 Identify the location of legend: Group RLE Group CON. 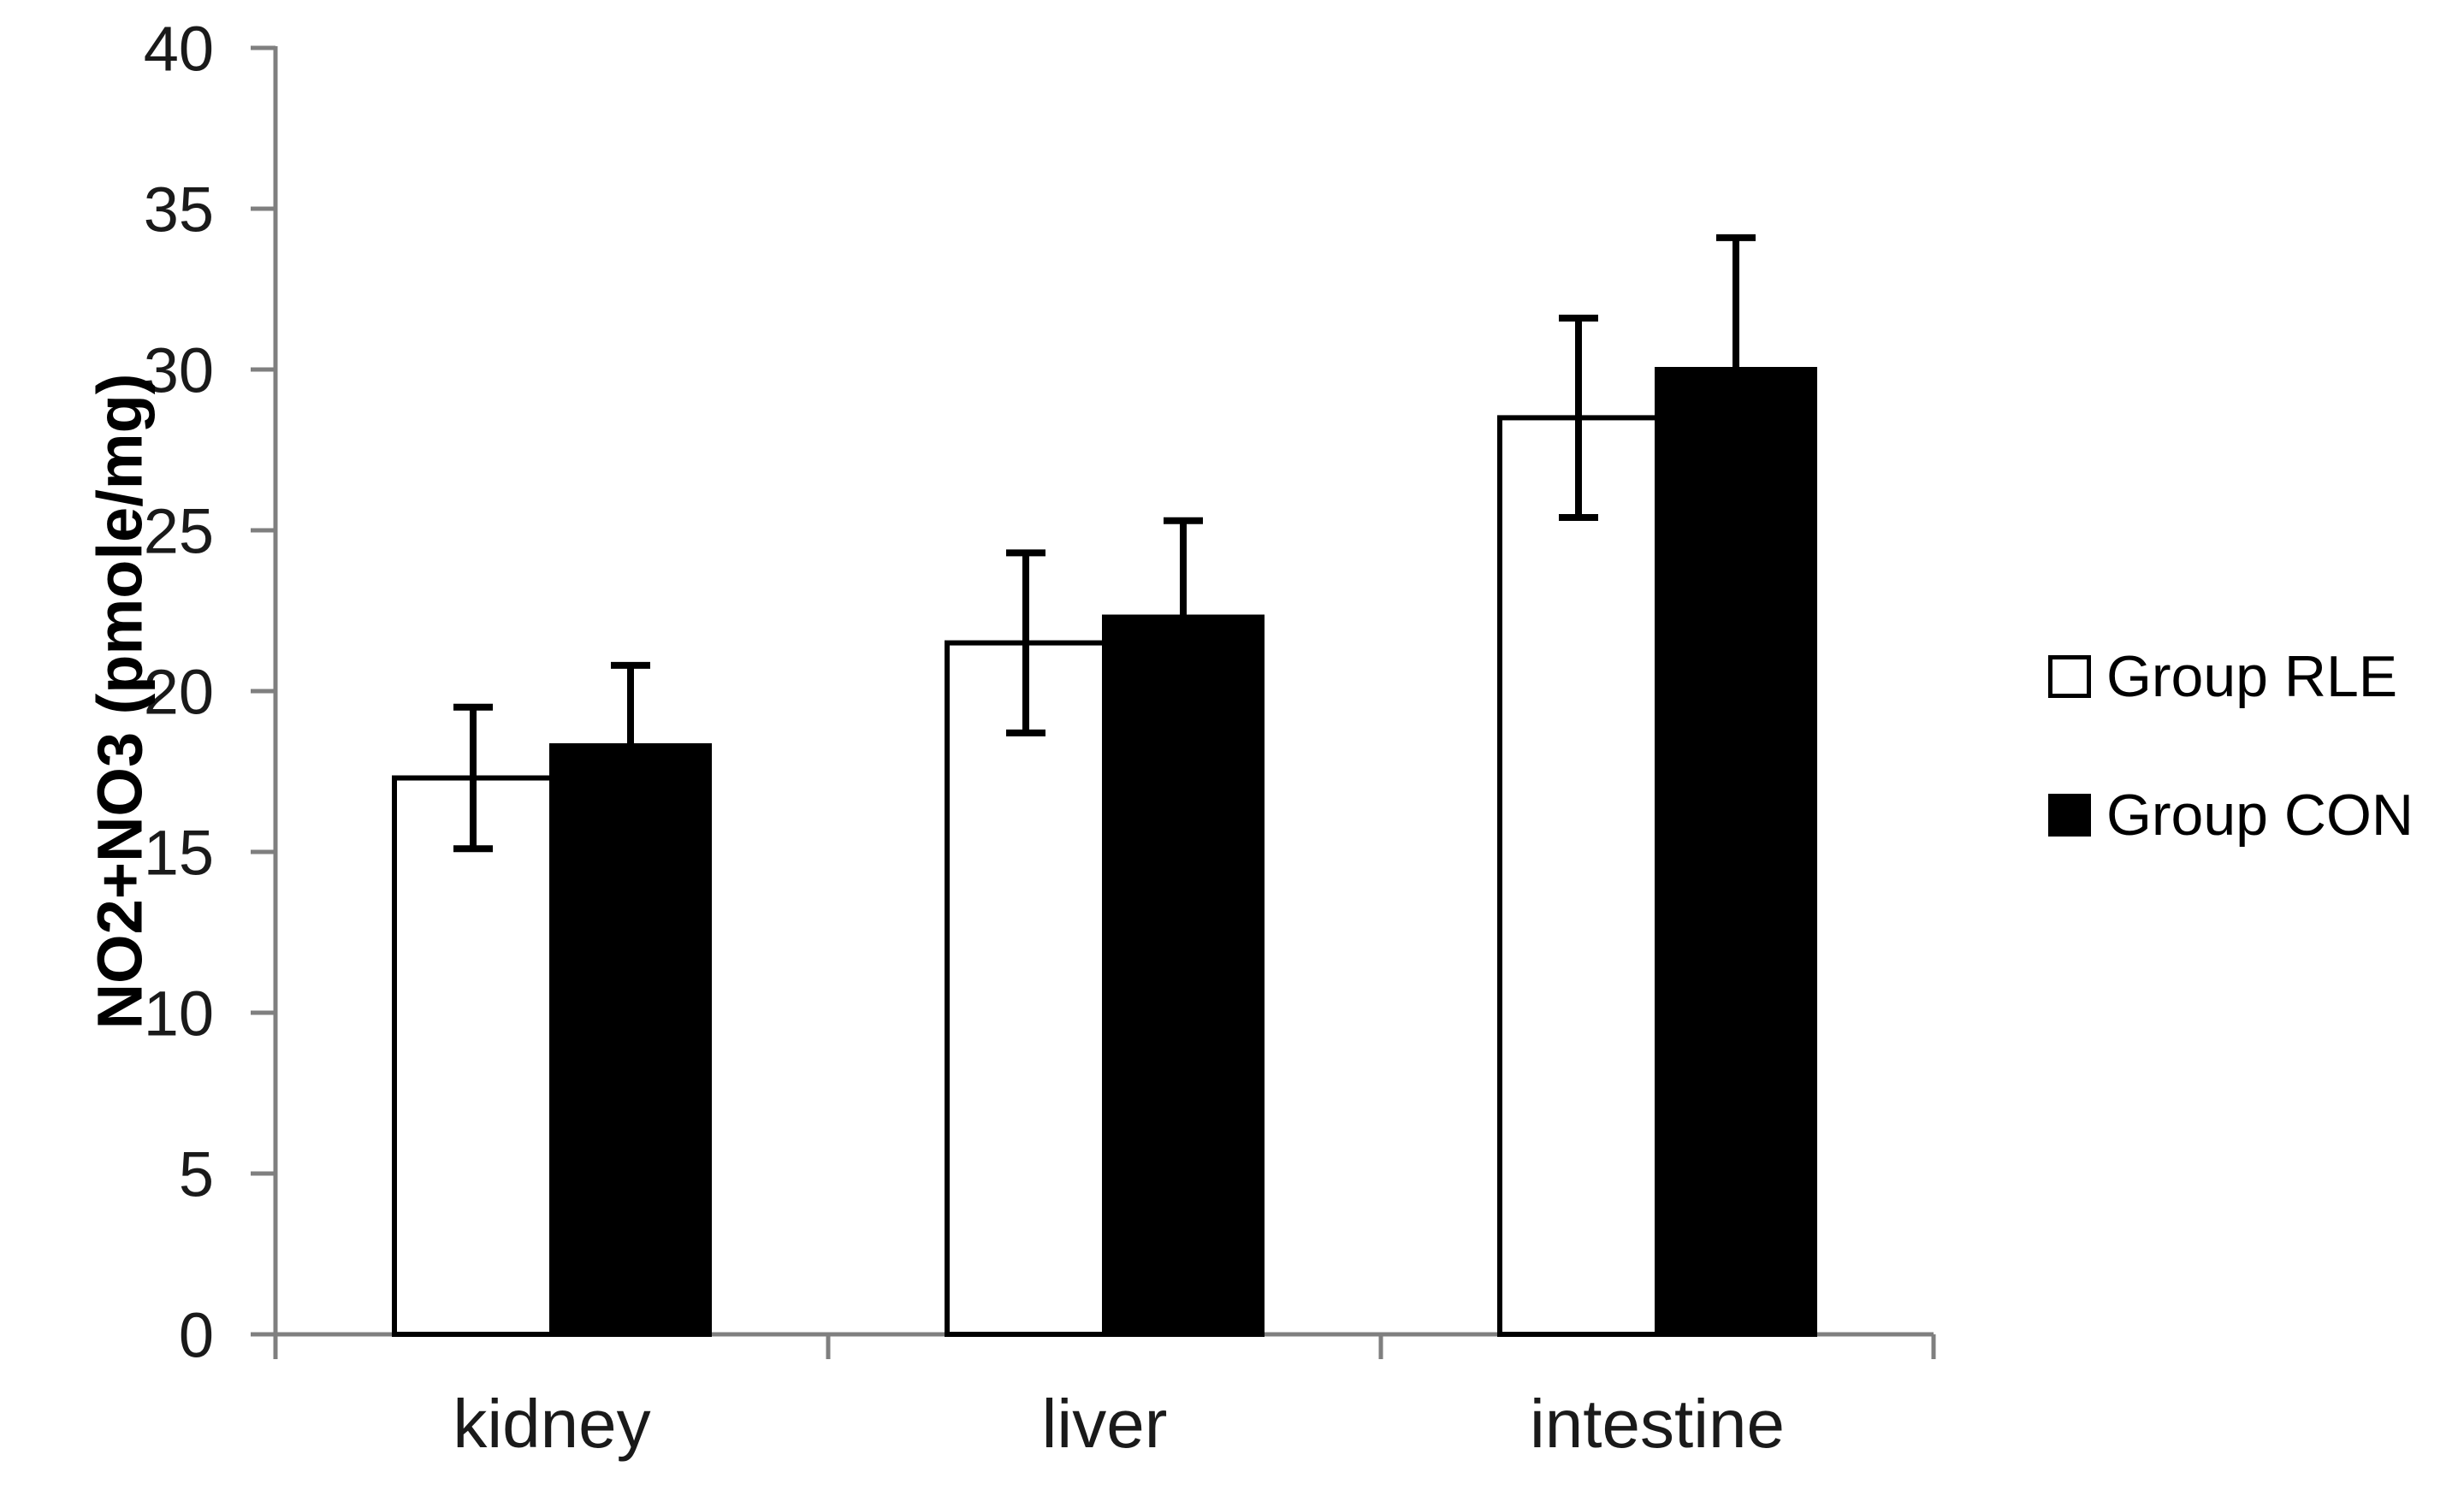
(2231, 746).